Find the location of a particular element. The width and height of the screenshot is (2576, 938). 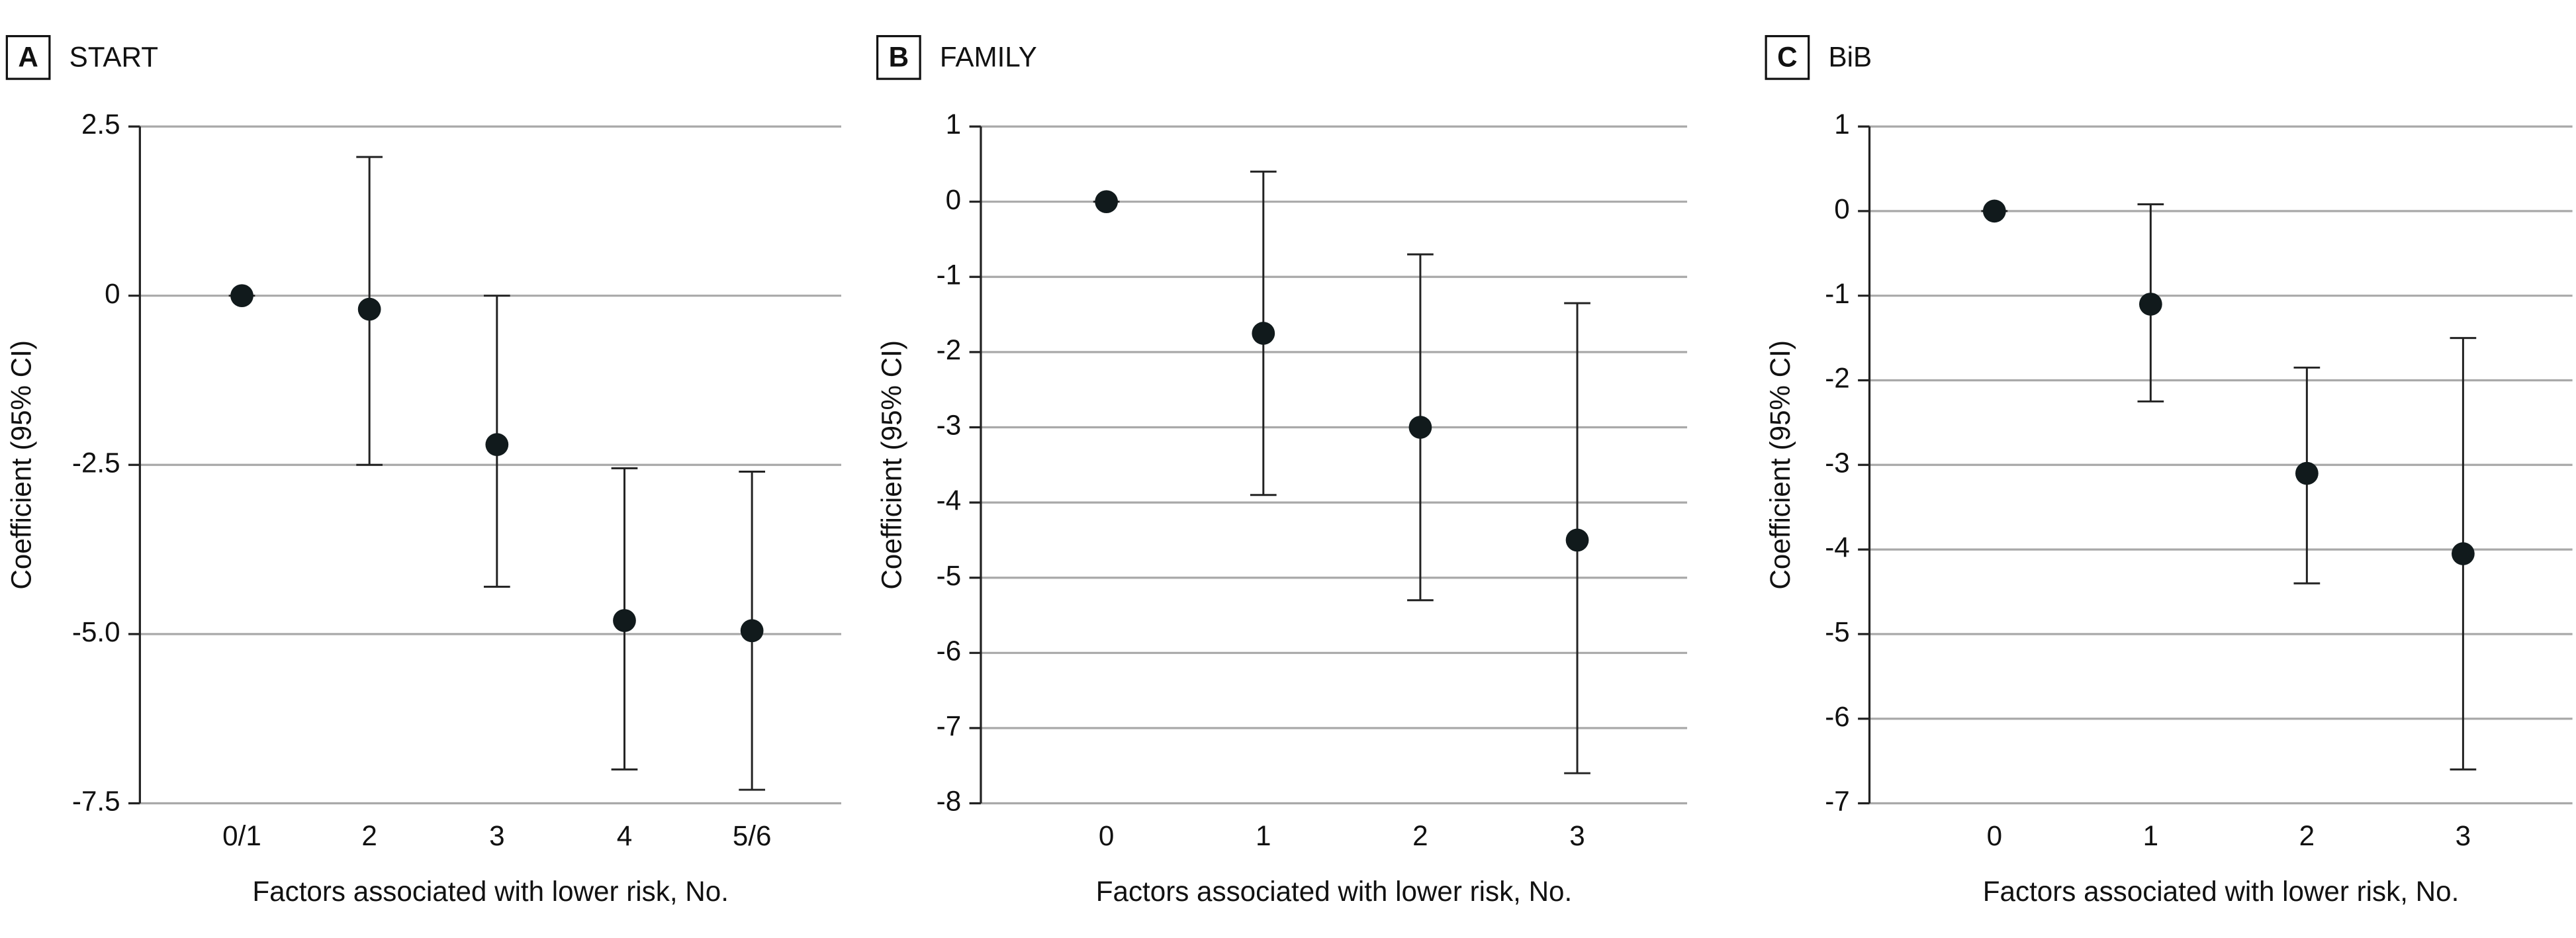

panel-letter: C is located at coordinates (1787, 56).